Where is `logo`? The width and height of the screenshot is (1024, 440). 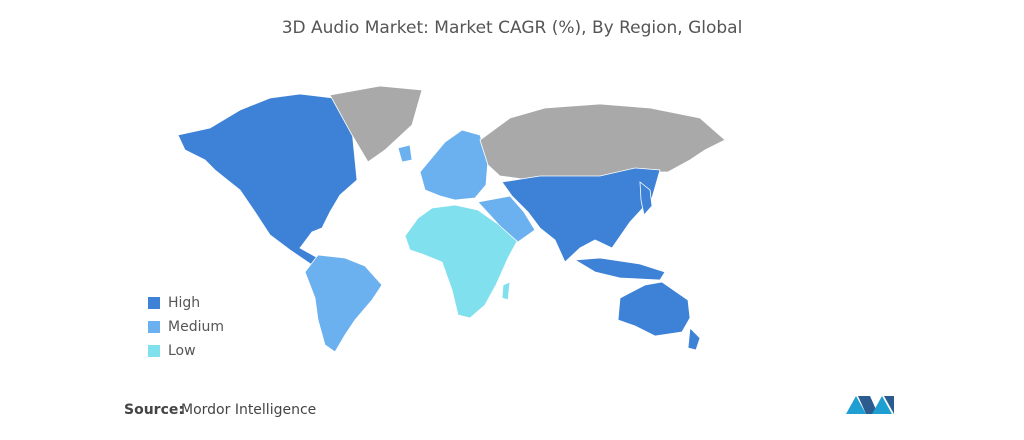 logo is located at coordinates (870, 405).